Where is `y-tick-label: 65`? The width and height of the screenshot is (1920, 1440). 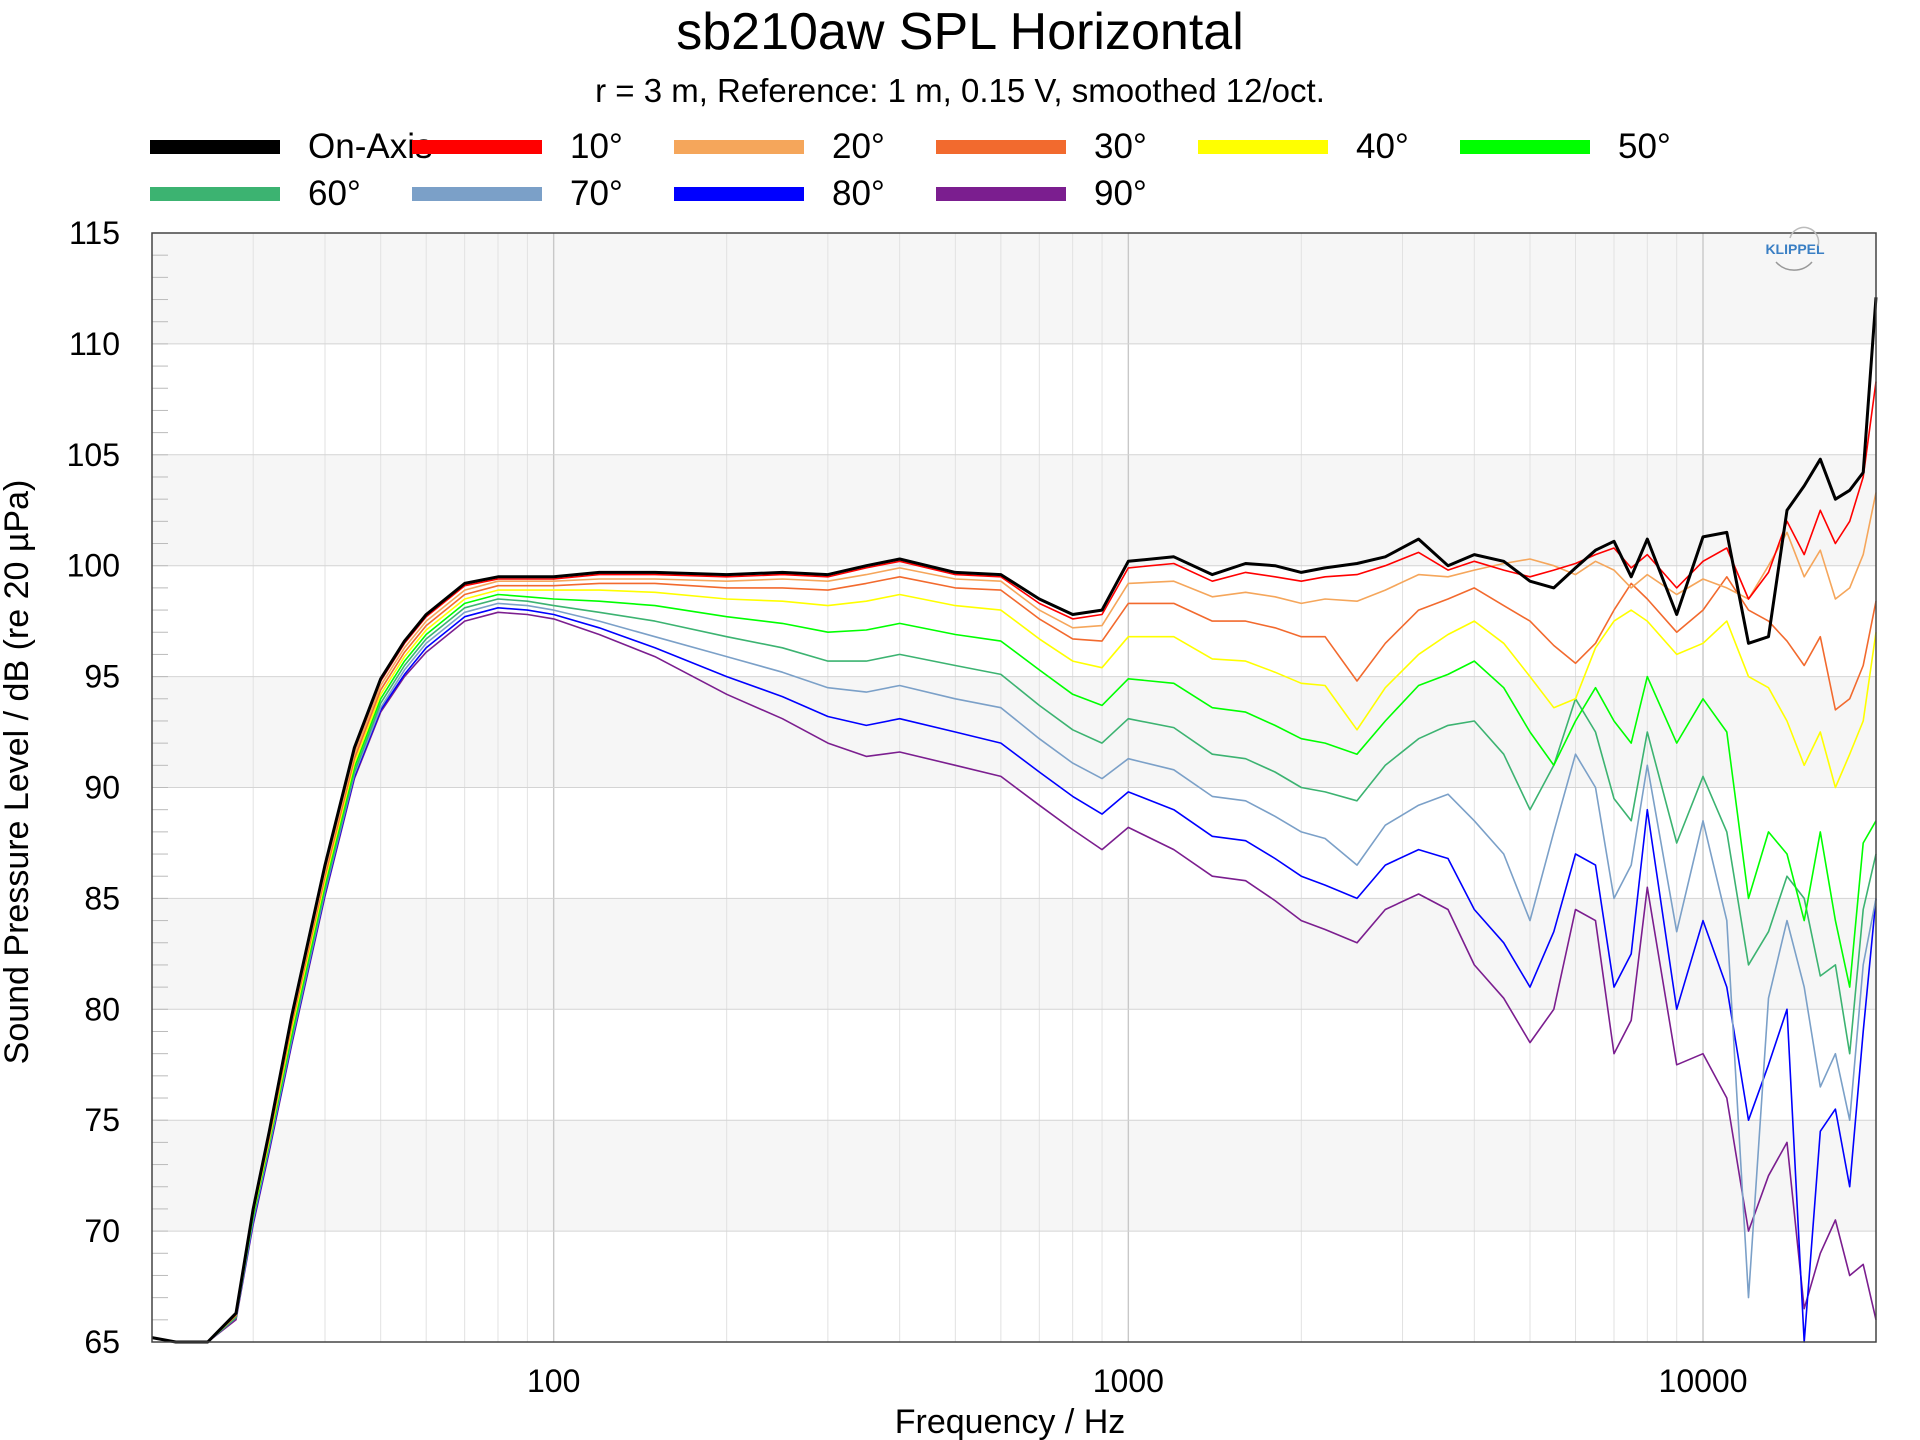 y-tick-label: 65 is located at coordinates (102, 1342).